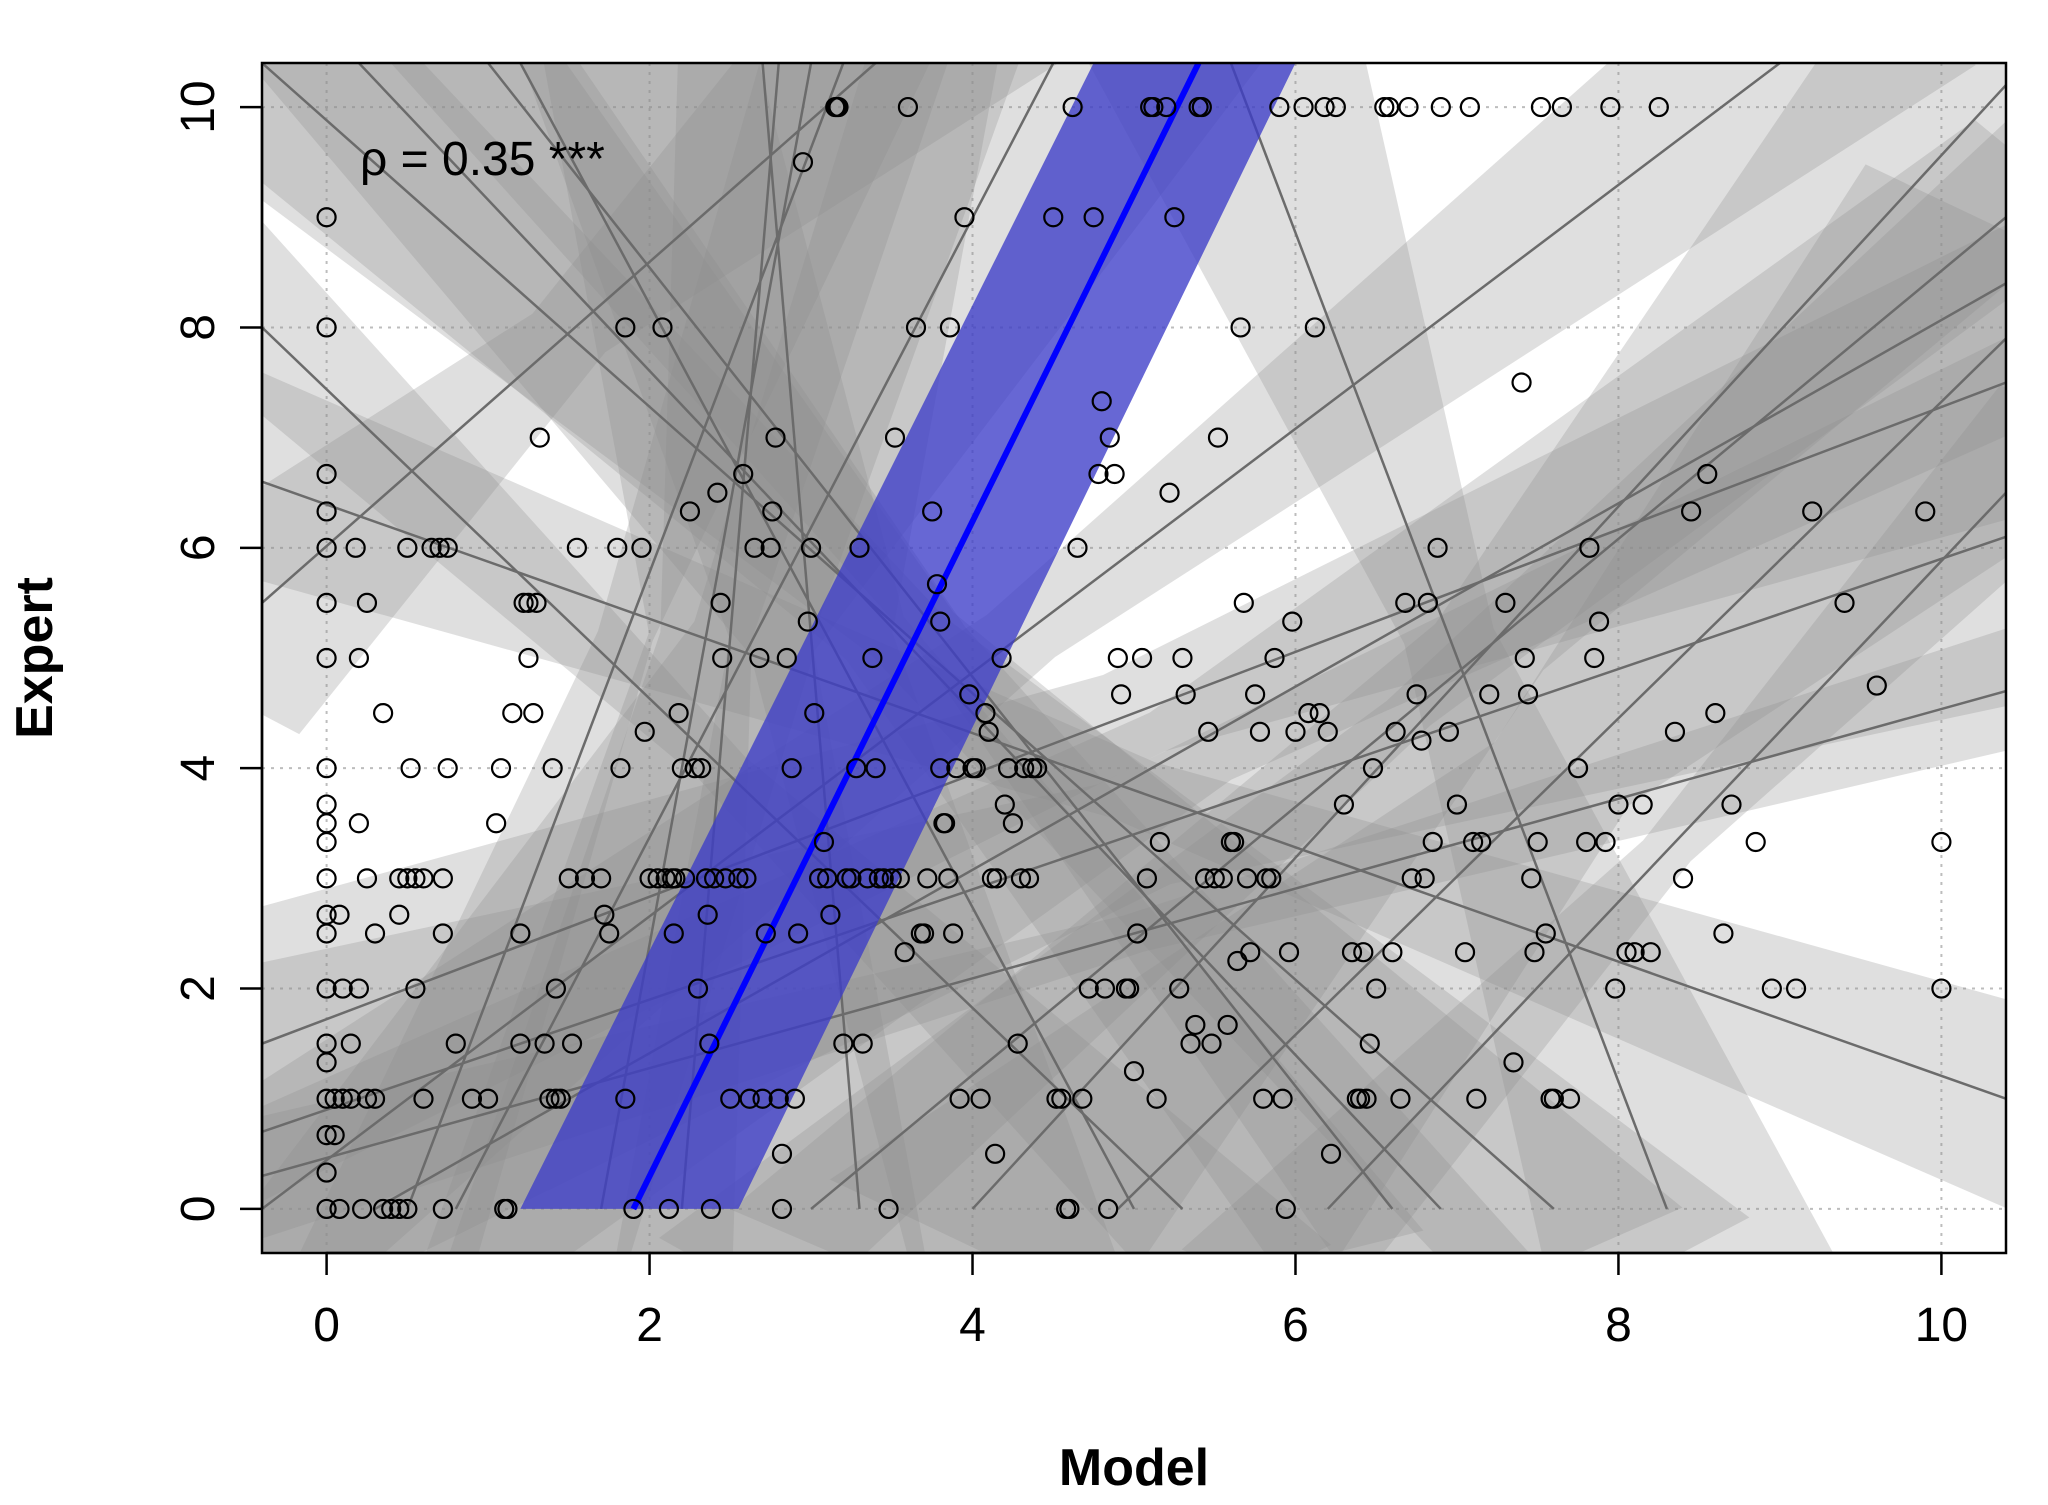  I want to click on y-tick-label: 2, so click(198, 988).